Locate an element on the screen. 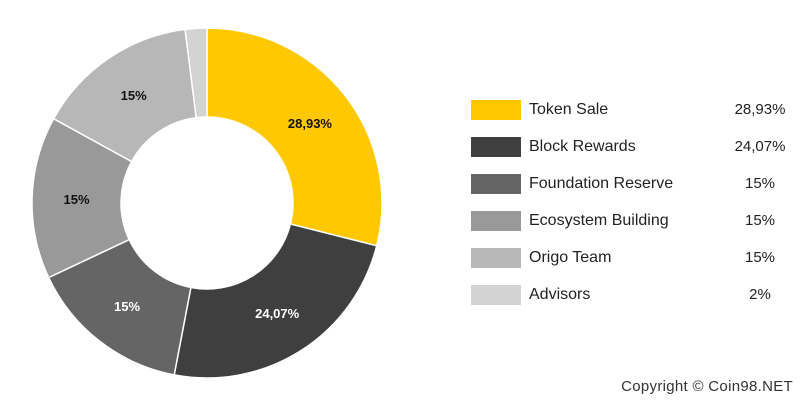 The height and width of the screenshot is (401, 811). legend-item-ecosystem-building: Ecosystem Building 15% is located at coordinates (636, 225).